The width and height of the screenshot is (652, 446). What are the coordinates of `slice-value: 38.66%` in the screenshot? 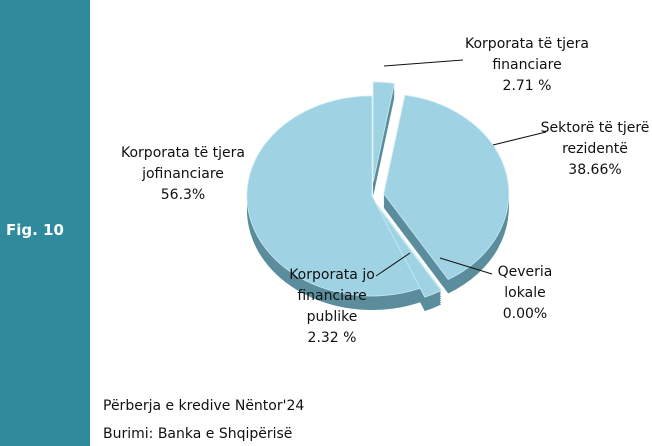 It's located at (595, 170).